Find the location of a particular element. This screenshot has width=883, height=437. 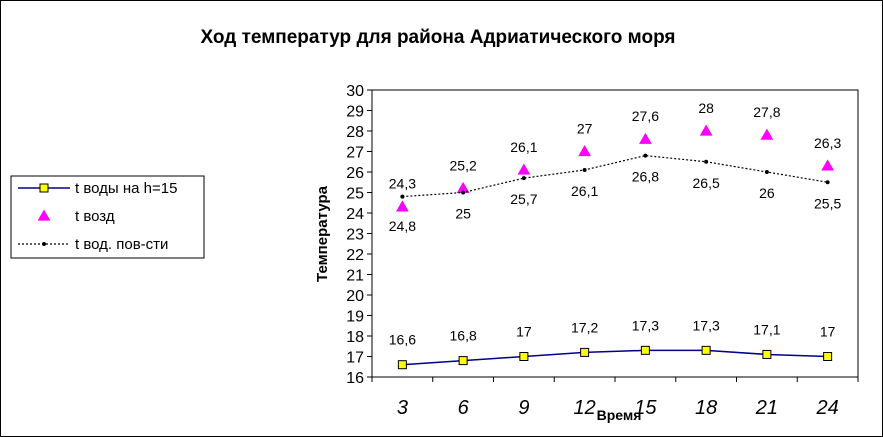

legend-marker-water-h15 is located at coordinates (44, 188).